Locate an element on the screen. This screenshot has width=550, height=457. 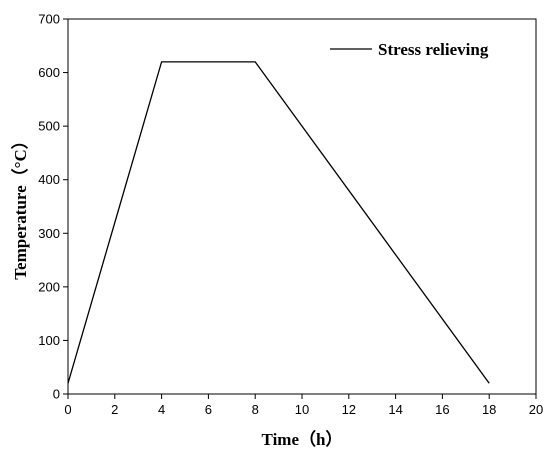
x-tick-label: 12 is located at coordinates (349, 409).